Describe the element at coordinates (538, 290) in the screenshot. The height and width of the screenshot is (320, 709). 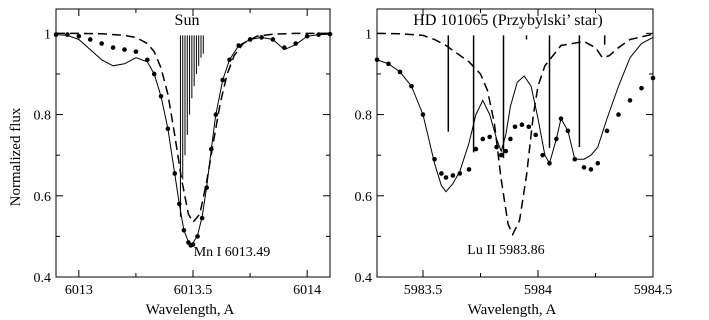
I see `x-tick-label: 5984` at that location.